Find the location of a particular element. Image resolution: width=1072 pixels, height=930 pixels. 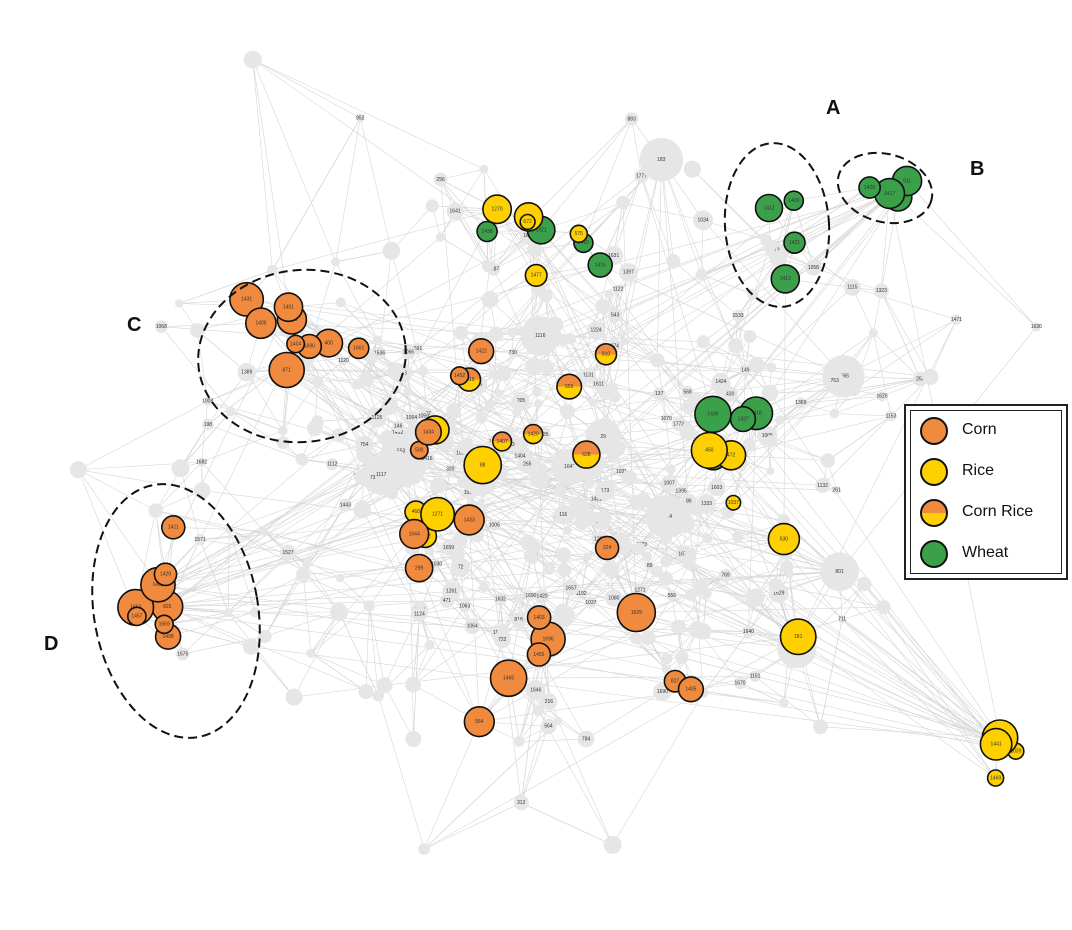

node-label: 1039 is located at coordinates (1015, 752).